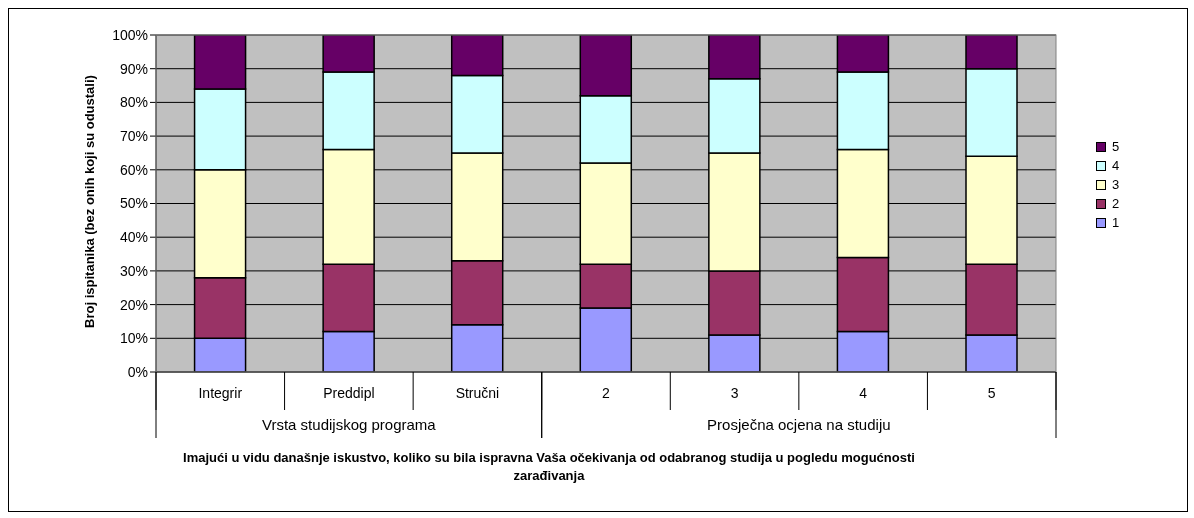 This screenshot has height=518, width=1194. Describe the element at coordinates (1116, 203) in the screenshot. I see `legend-label: 2` at that location.